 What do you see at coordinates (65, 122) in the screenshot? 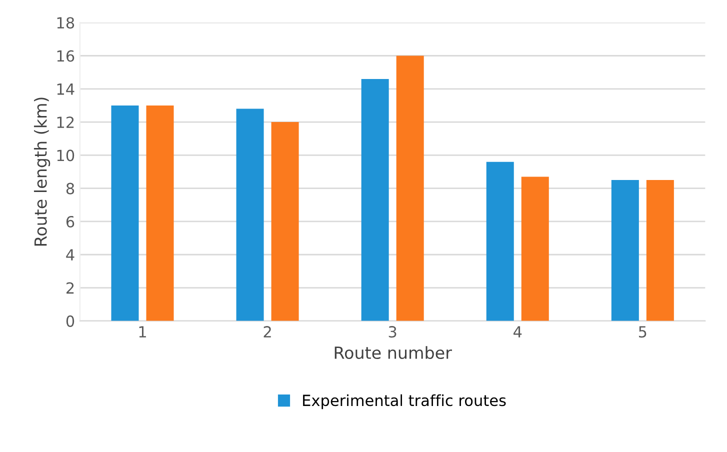
I see `y-tick-label: 12` at bounding box center [65, 122].